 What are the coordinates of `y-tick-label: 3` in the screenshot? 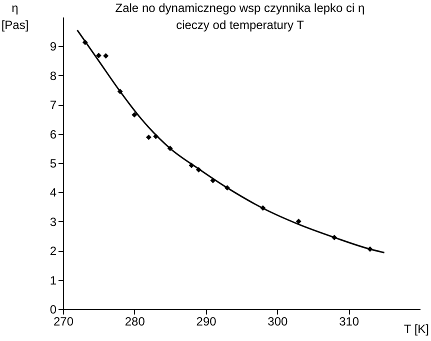 It's located at (53, 221).